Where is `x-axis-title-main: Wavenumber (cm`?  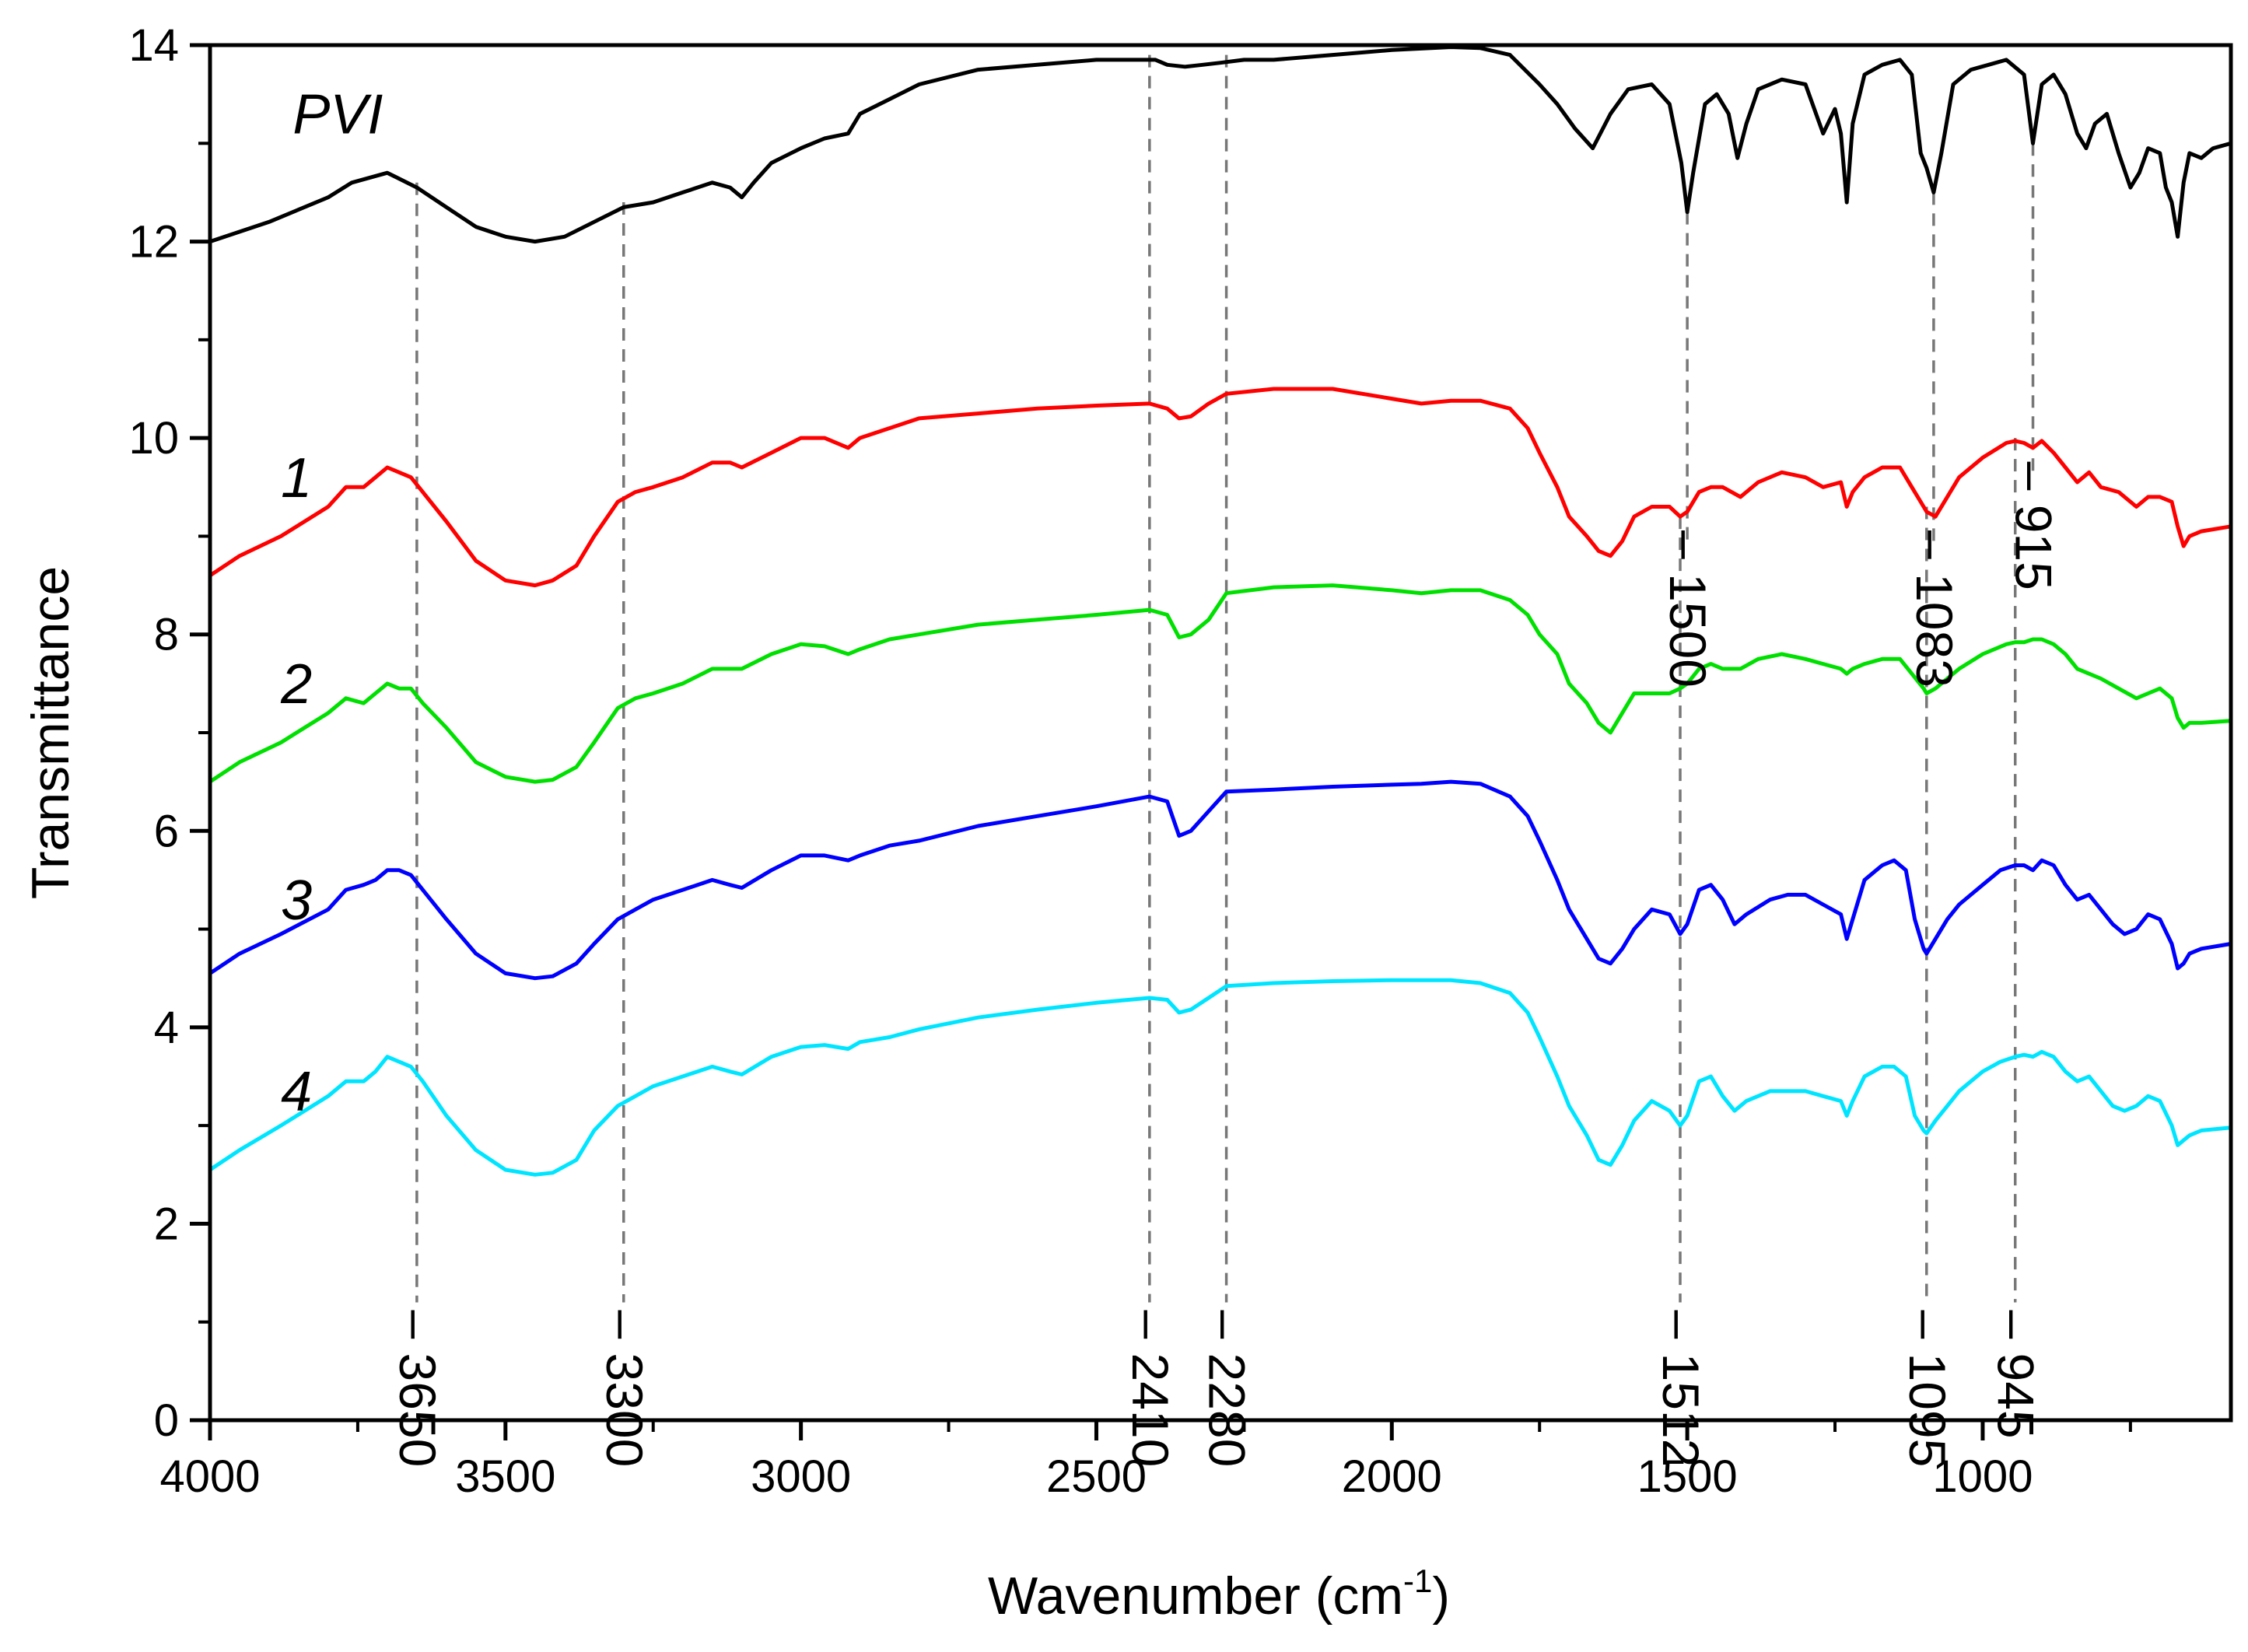
x-axis-title-main: Wavenumber (cm is located at coordinates (1196, 1596).